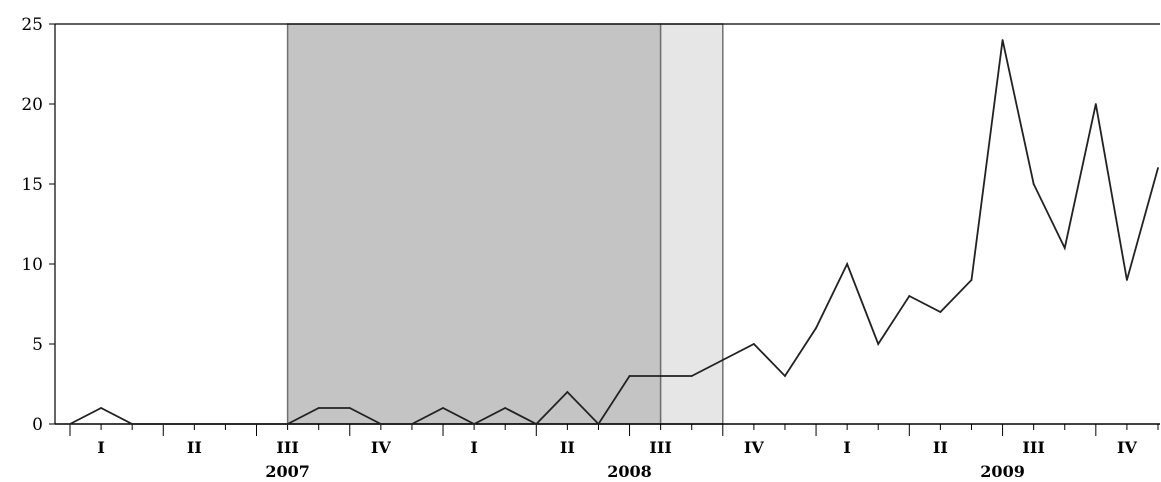 The height and width of the screenshot is (482, 1161). Describe the element at coordinates (287, 471) in the screenshot. I see `year-label: 2007` at that location.